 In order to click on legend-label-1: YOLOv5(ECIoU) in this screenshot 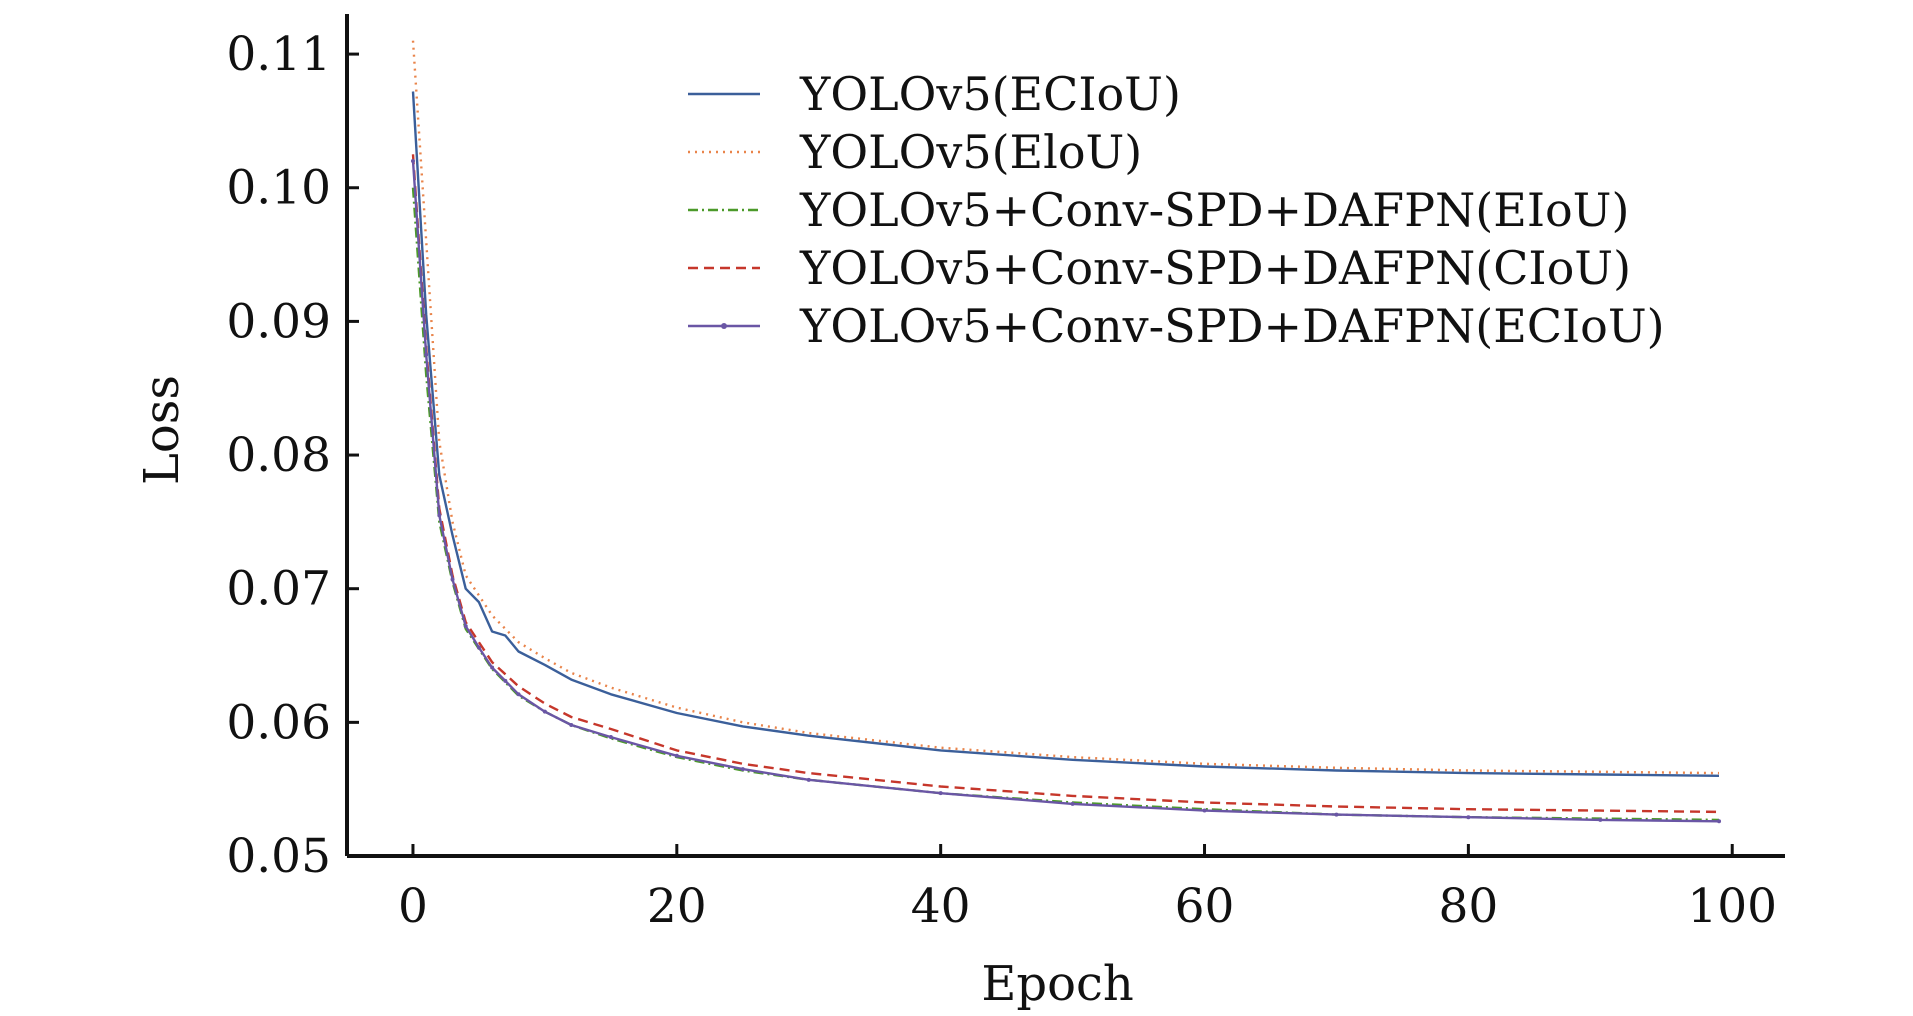, I will do `click(990, 94)`.